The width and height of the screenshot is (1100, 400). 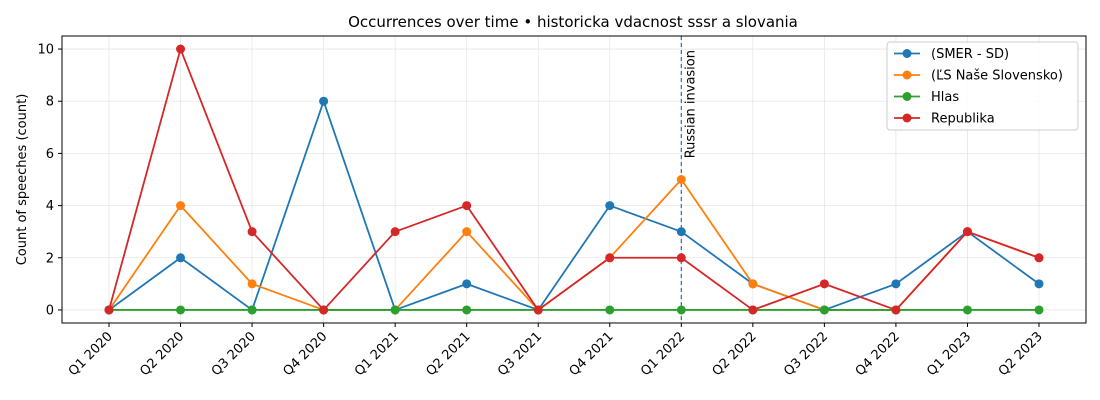 I want to click on legend-label: Republika, so click(x=963, y=119).